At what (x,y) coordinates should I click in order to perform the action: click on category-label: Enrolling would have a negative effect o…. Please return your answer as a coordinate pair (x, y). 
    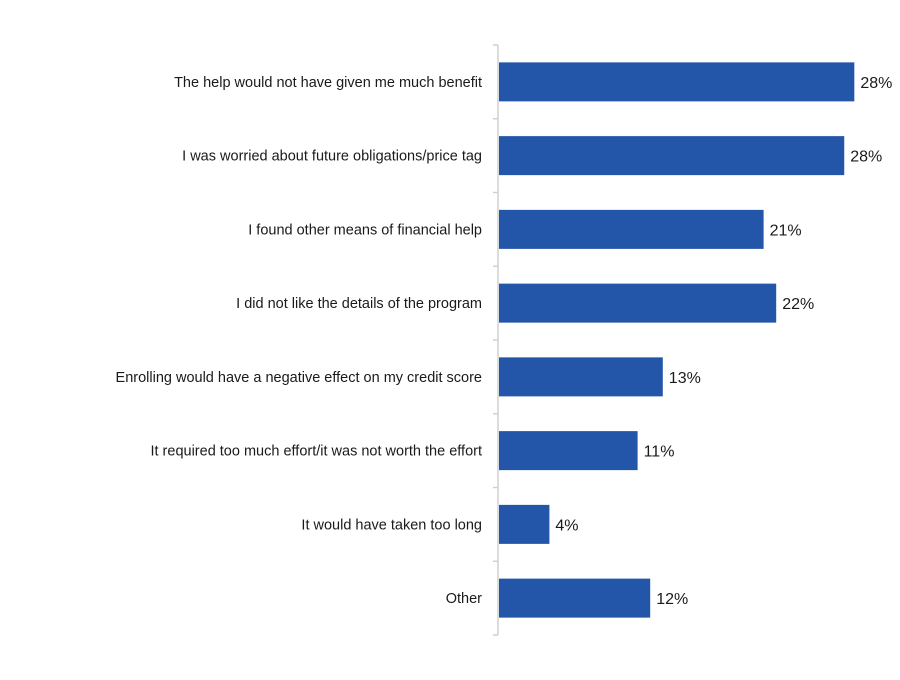
    Looking at the image, I should click on (299, 378).